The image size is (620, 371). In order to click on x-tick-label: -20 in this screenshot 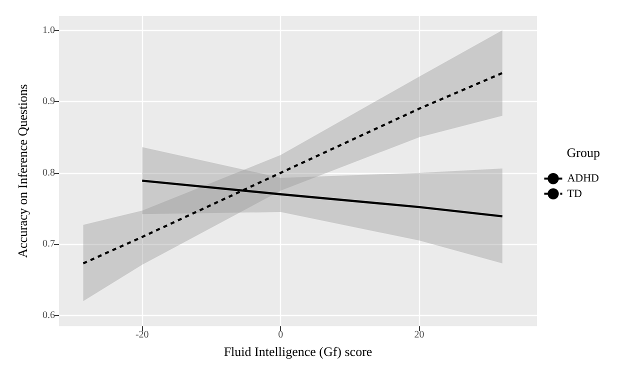, I will do `click(142, 335)`.